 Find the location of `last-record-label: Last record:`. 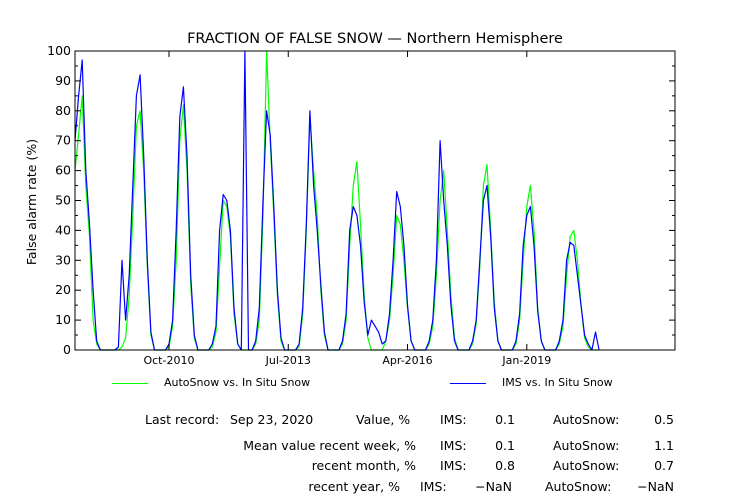

last-record-label: Last record: is located at coordinates (182, 419).